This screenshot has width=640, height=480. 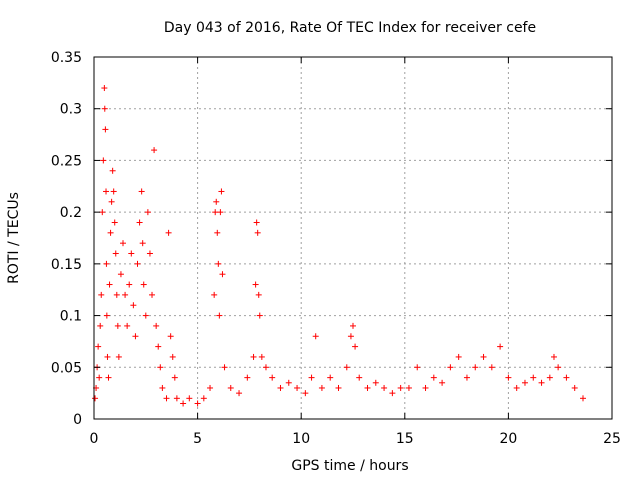 I want to click on x-tick-label: 20, so click(x=508, y=439).